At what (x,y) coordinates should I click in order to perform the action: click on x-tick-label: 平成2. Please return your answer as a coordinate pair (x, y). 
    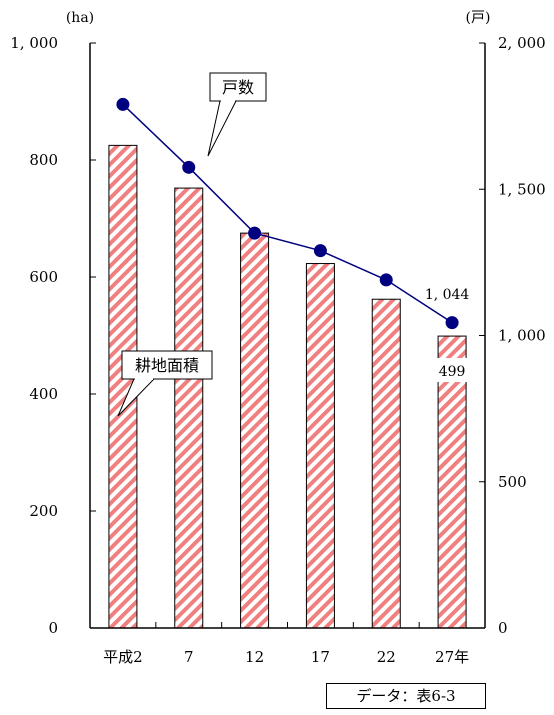
    Looking at the image, I should click on (123, 657).